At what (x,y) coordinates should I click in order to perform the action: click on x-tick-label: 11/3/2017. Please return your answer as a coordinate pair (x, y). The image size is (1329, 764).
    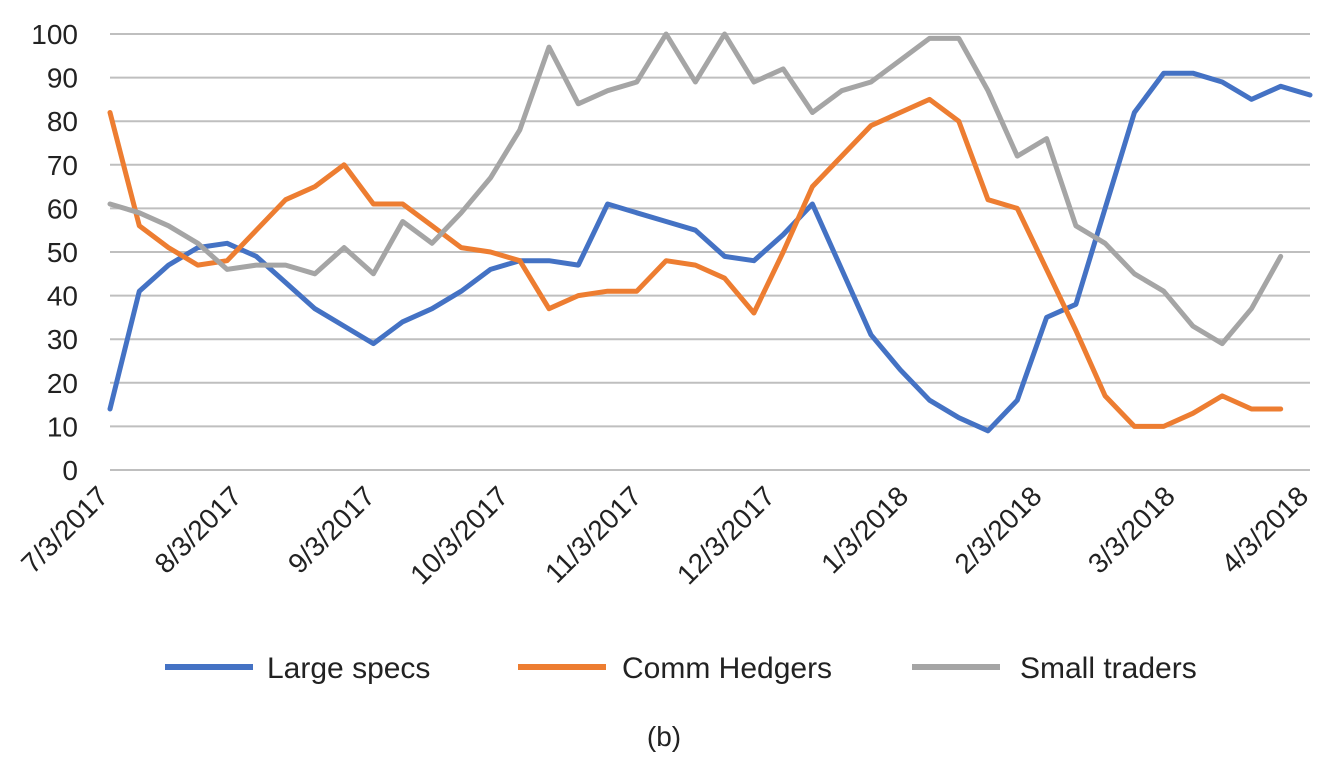
    Looking at the image, I should click on (593, 534).